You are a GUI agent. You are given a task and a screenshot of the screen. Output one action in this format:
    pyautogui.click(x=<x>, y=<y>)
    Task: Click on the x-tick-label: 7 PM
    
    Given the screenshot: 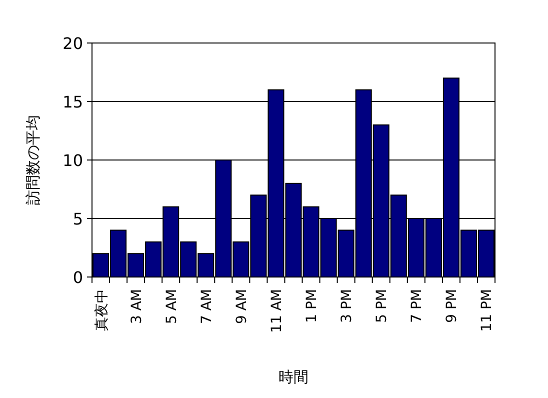 What is the action you would take?
    pyautogui.click(x=417, y=306)
    